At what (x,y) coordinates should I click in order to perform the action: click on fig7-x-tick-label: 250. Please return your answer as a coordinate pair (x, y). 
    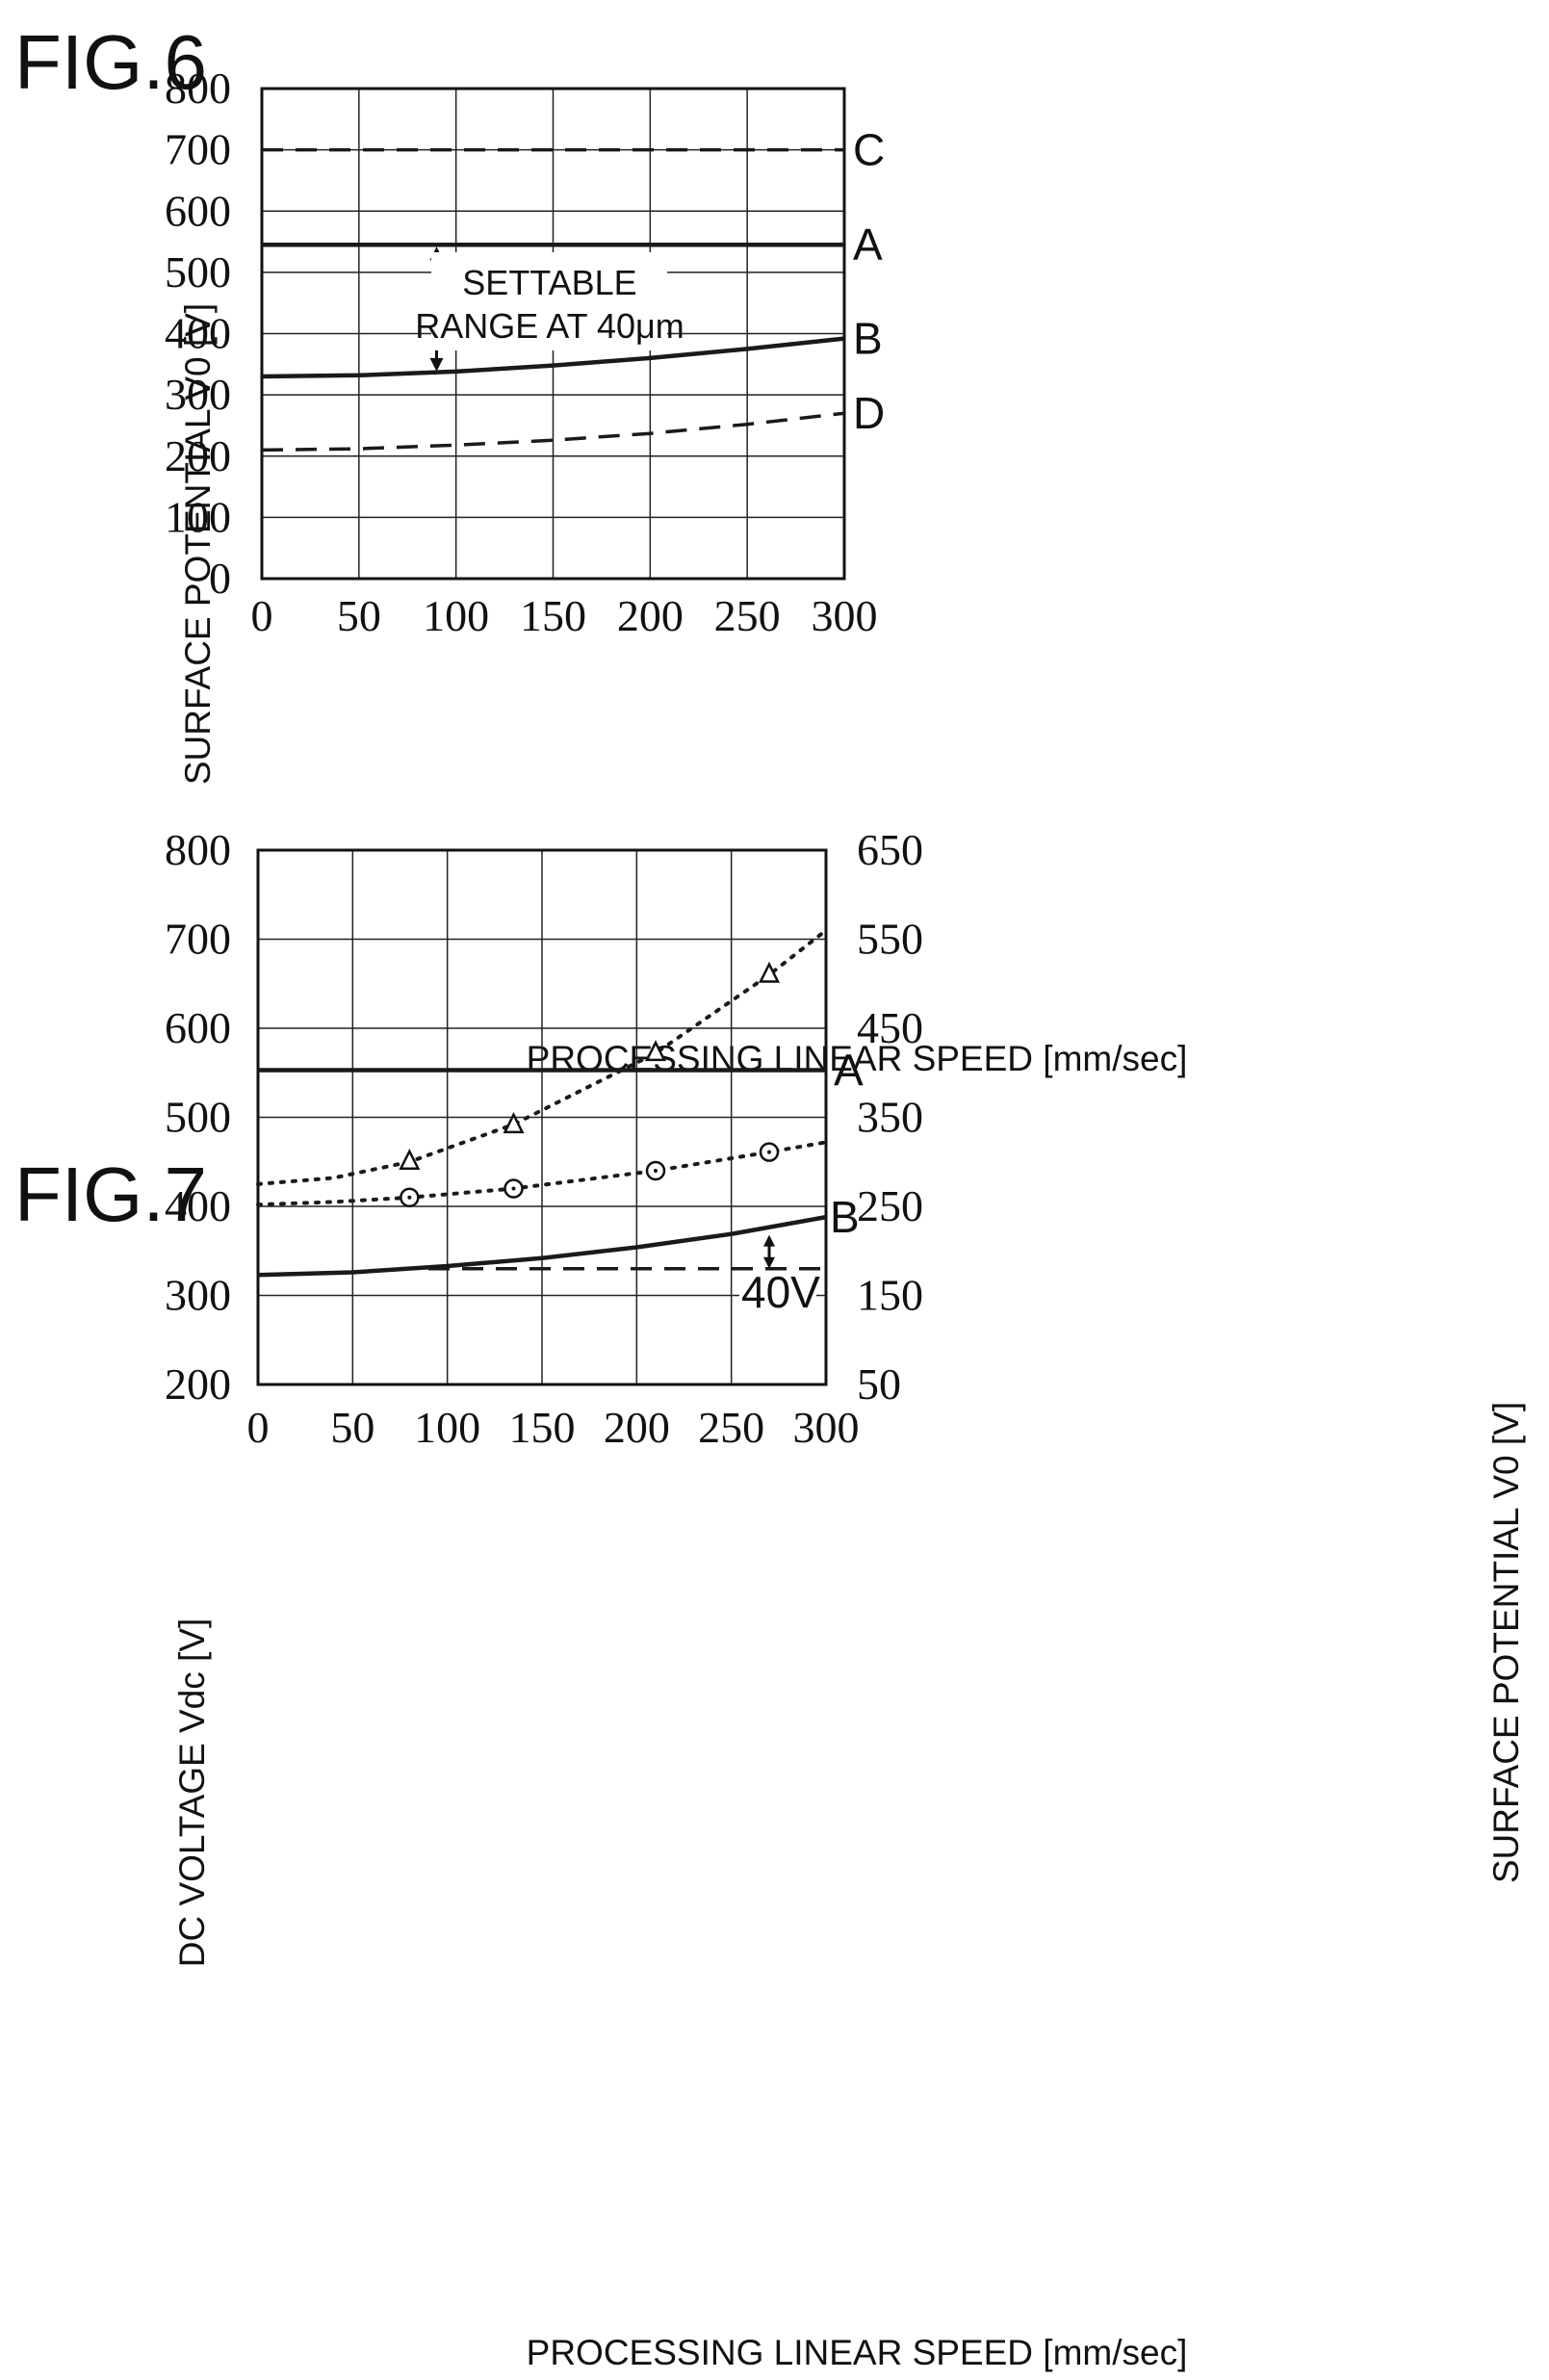
    Looking at the image, I should click on (731, 1428).